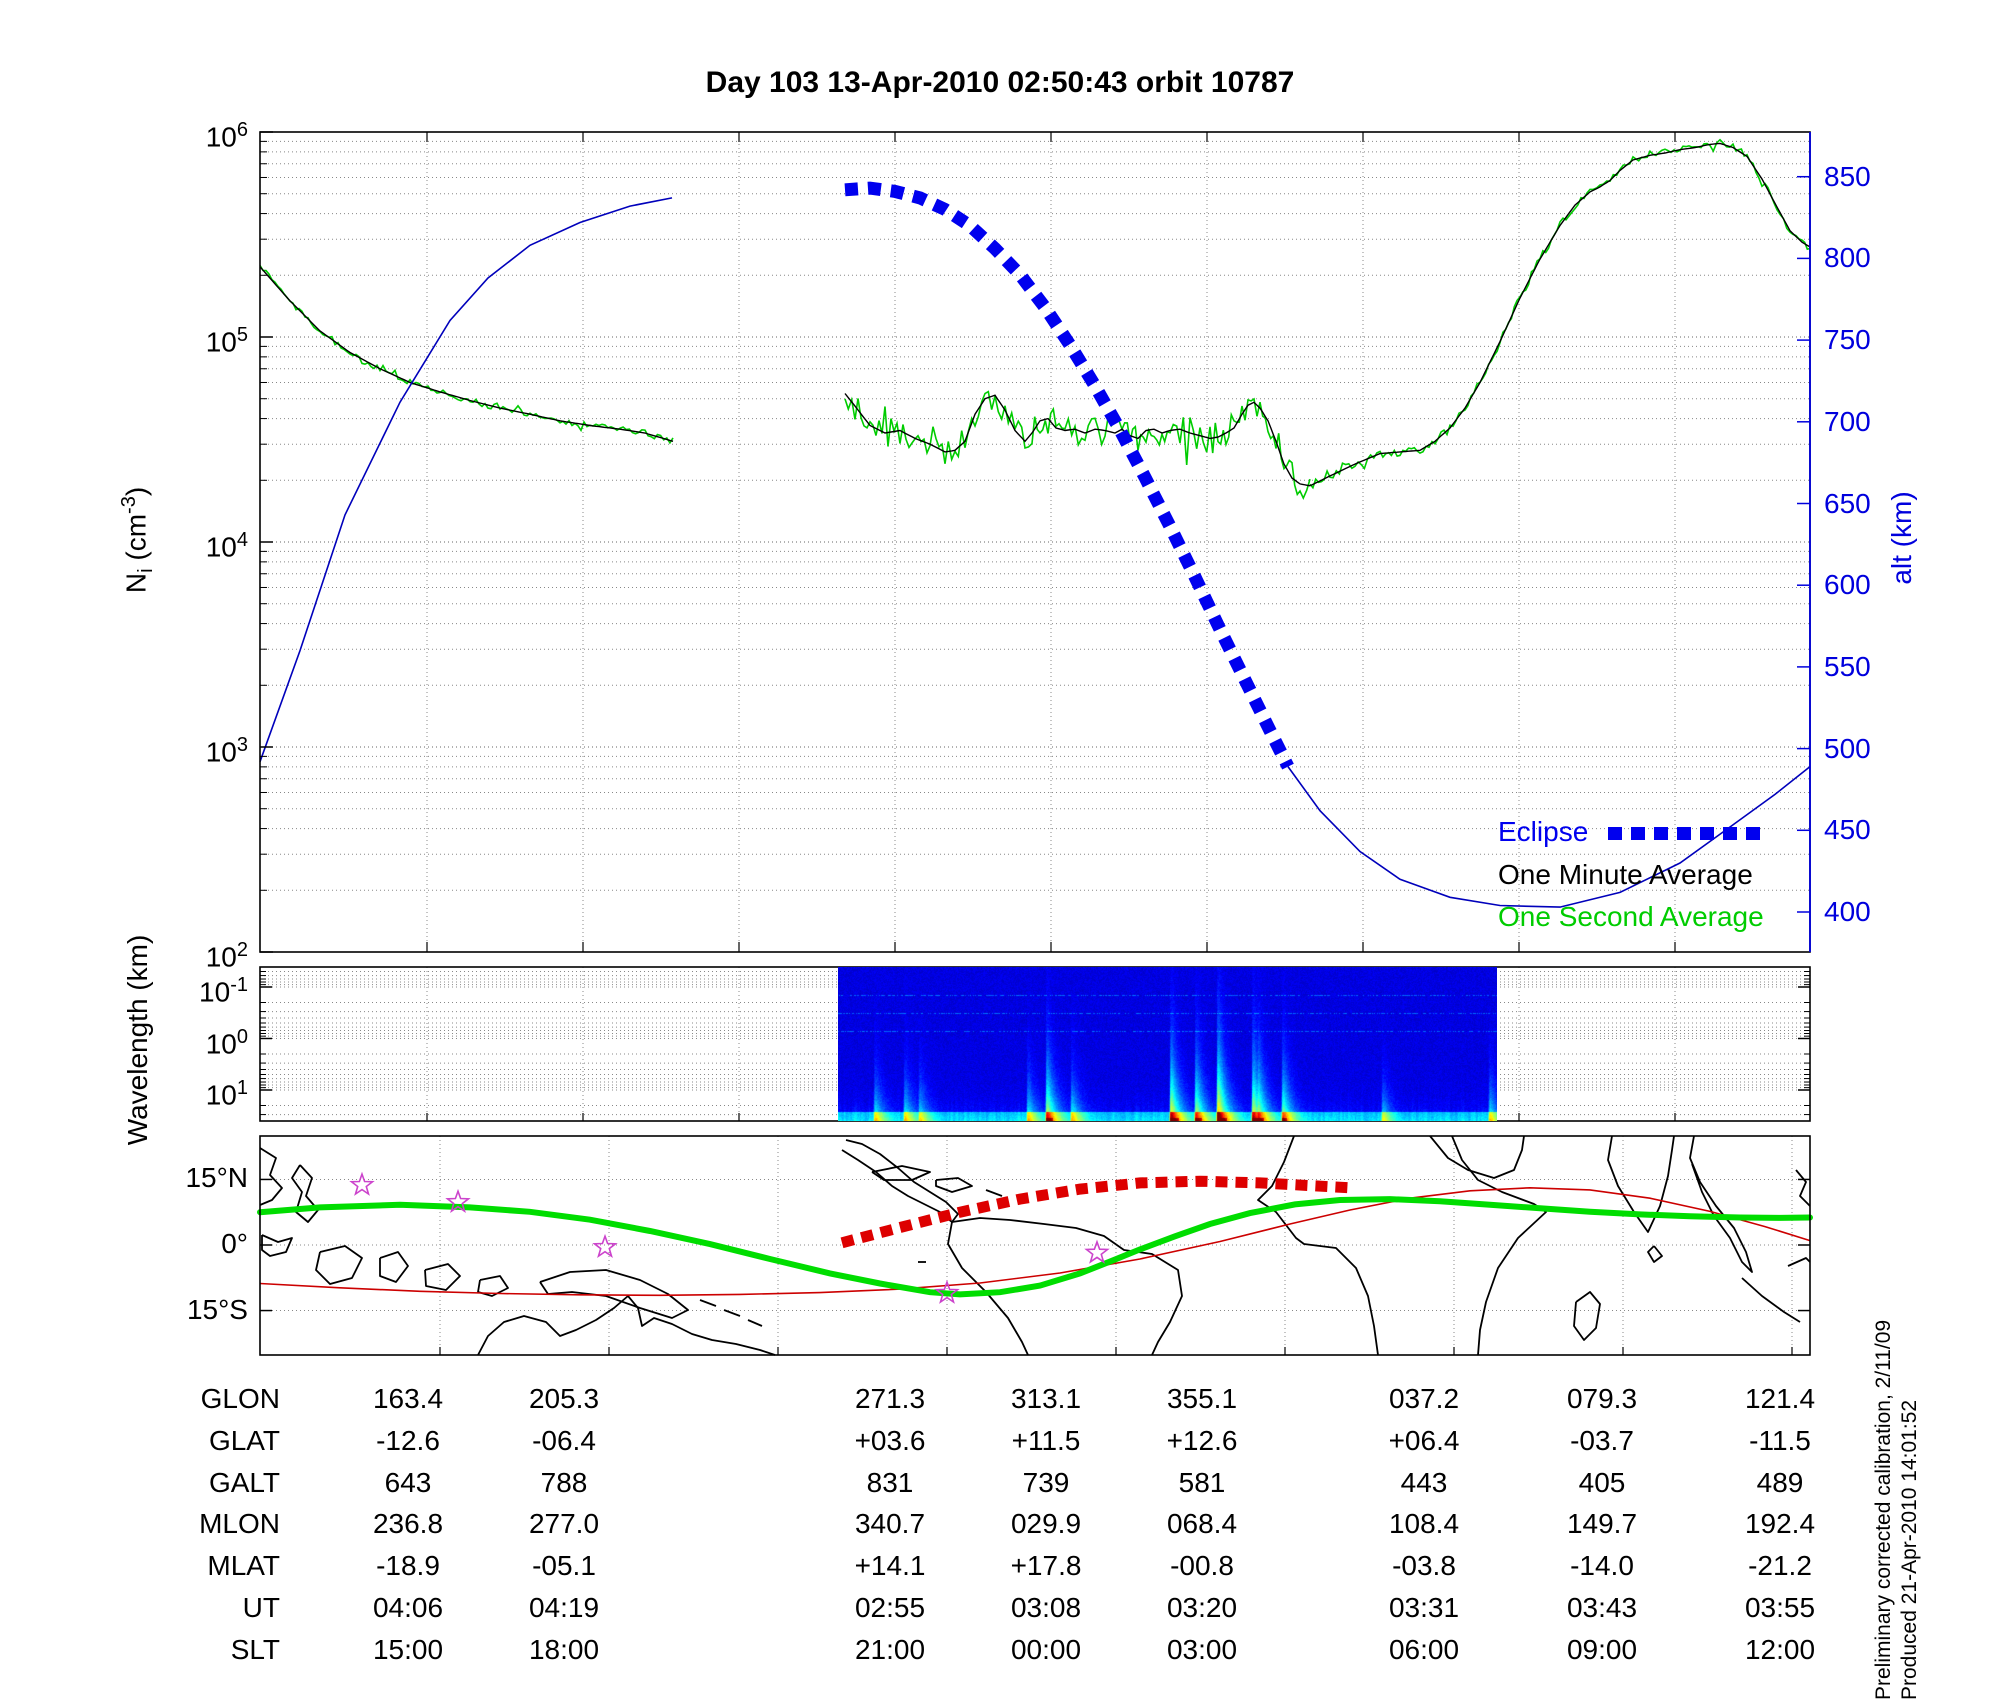  Describe the element at coordinates (1847, 176) in the screenshot. I see `alt-tick-label: 850` at that location.